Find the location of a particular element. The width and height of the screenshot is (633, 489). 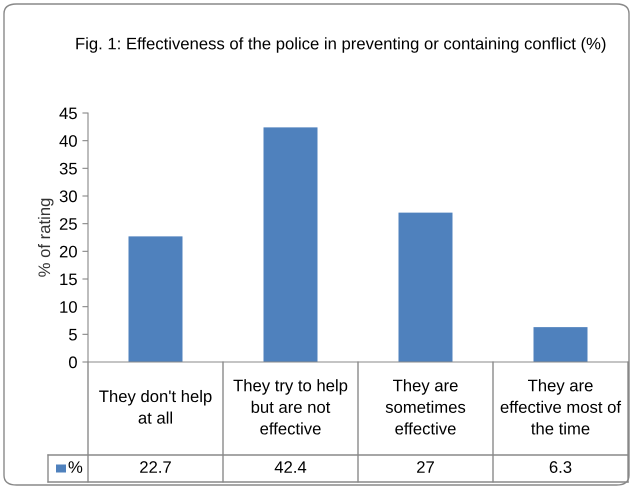

x-tick-label: They don't help at all is located at coordinates (155, 407).